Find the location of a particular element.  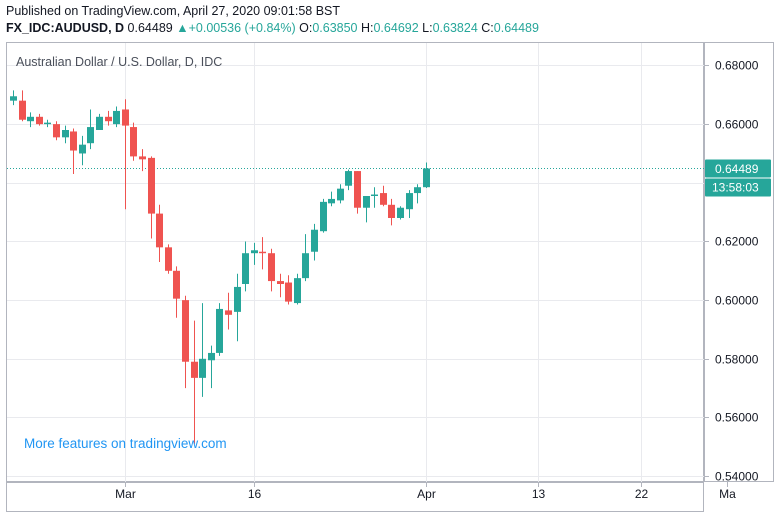

last-price-label: 0.64489 is located at coordinates (737, 169).